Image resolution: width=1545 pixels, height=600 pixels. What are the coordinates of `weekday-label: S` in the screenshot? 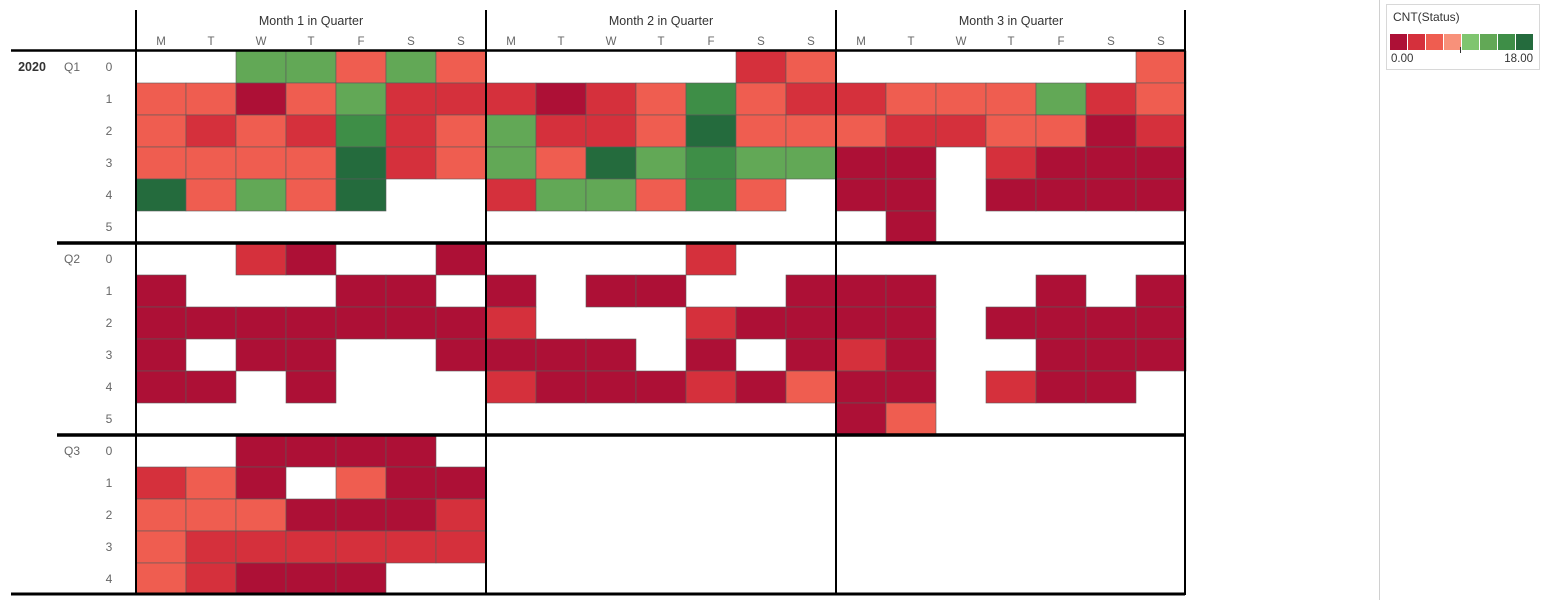 It's located at (411, 42).